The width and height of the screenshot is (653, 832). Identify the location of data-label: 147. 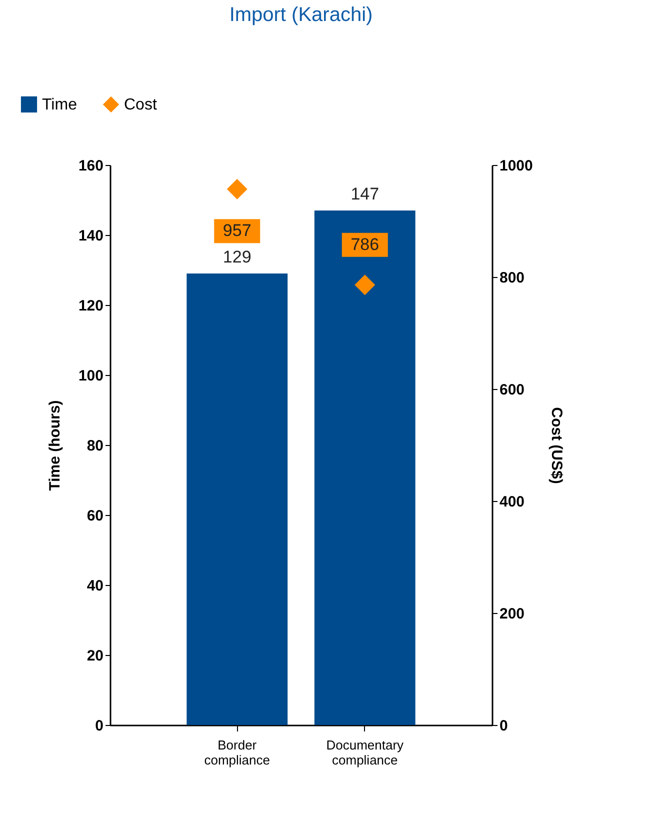
(365, 194).